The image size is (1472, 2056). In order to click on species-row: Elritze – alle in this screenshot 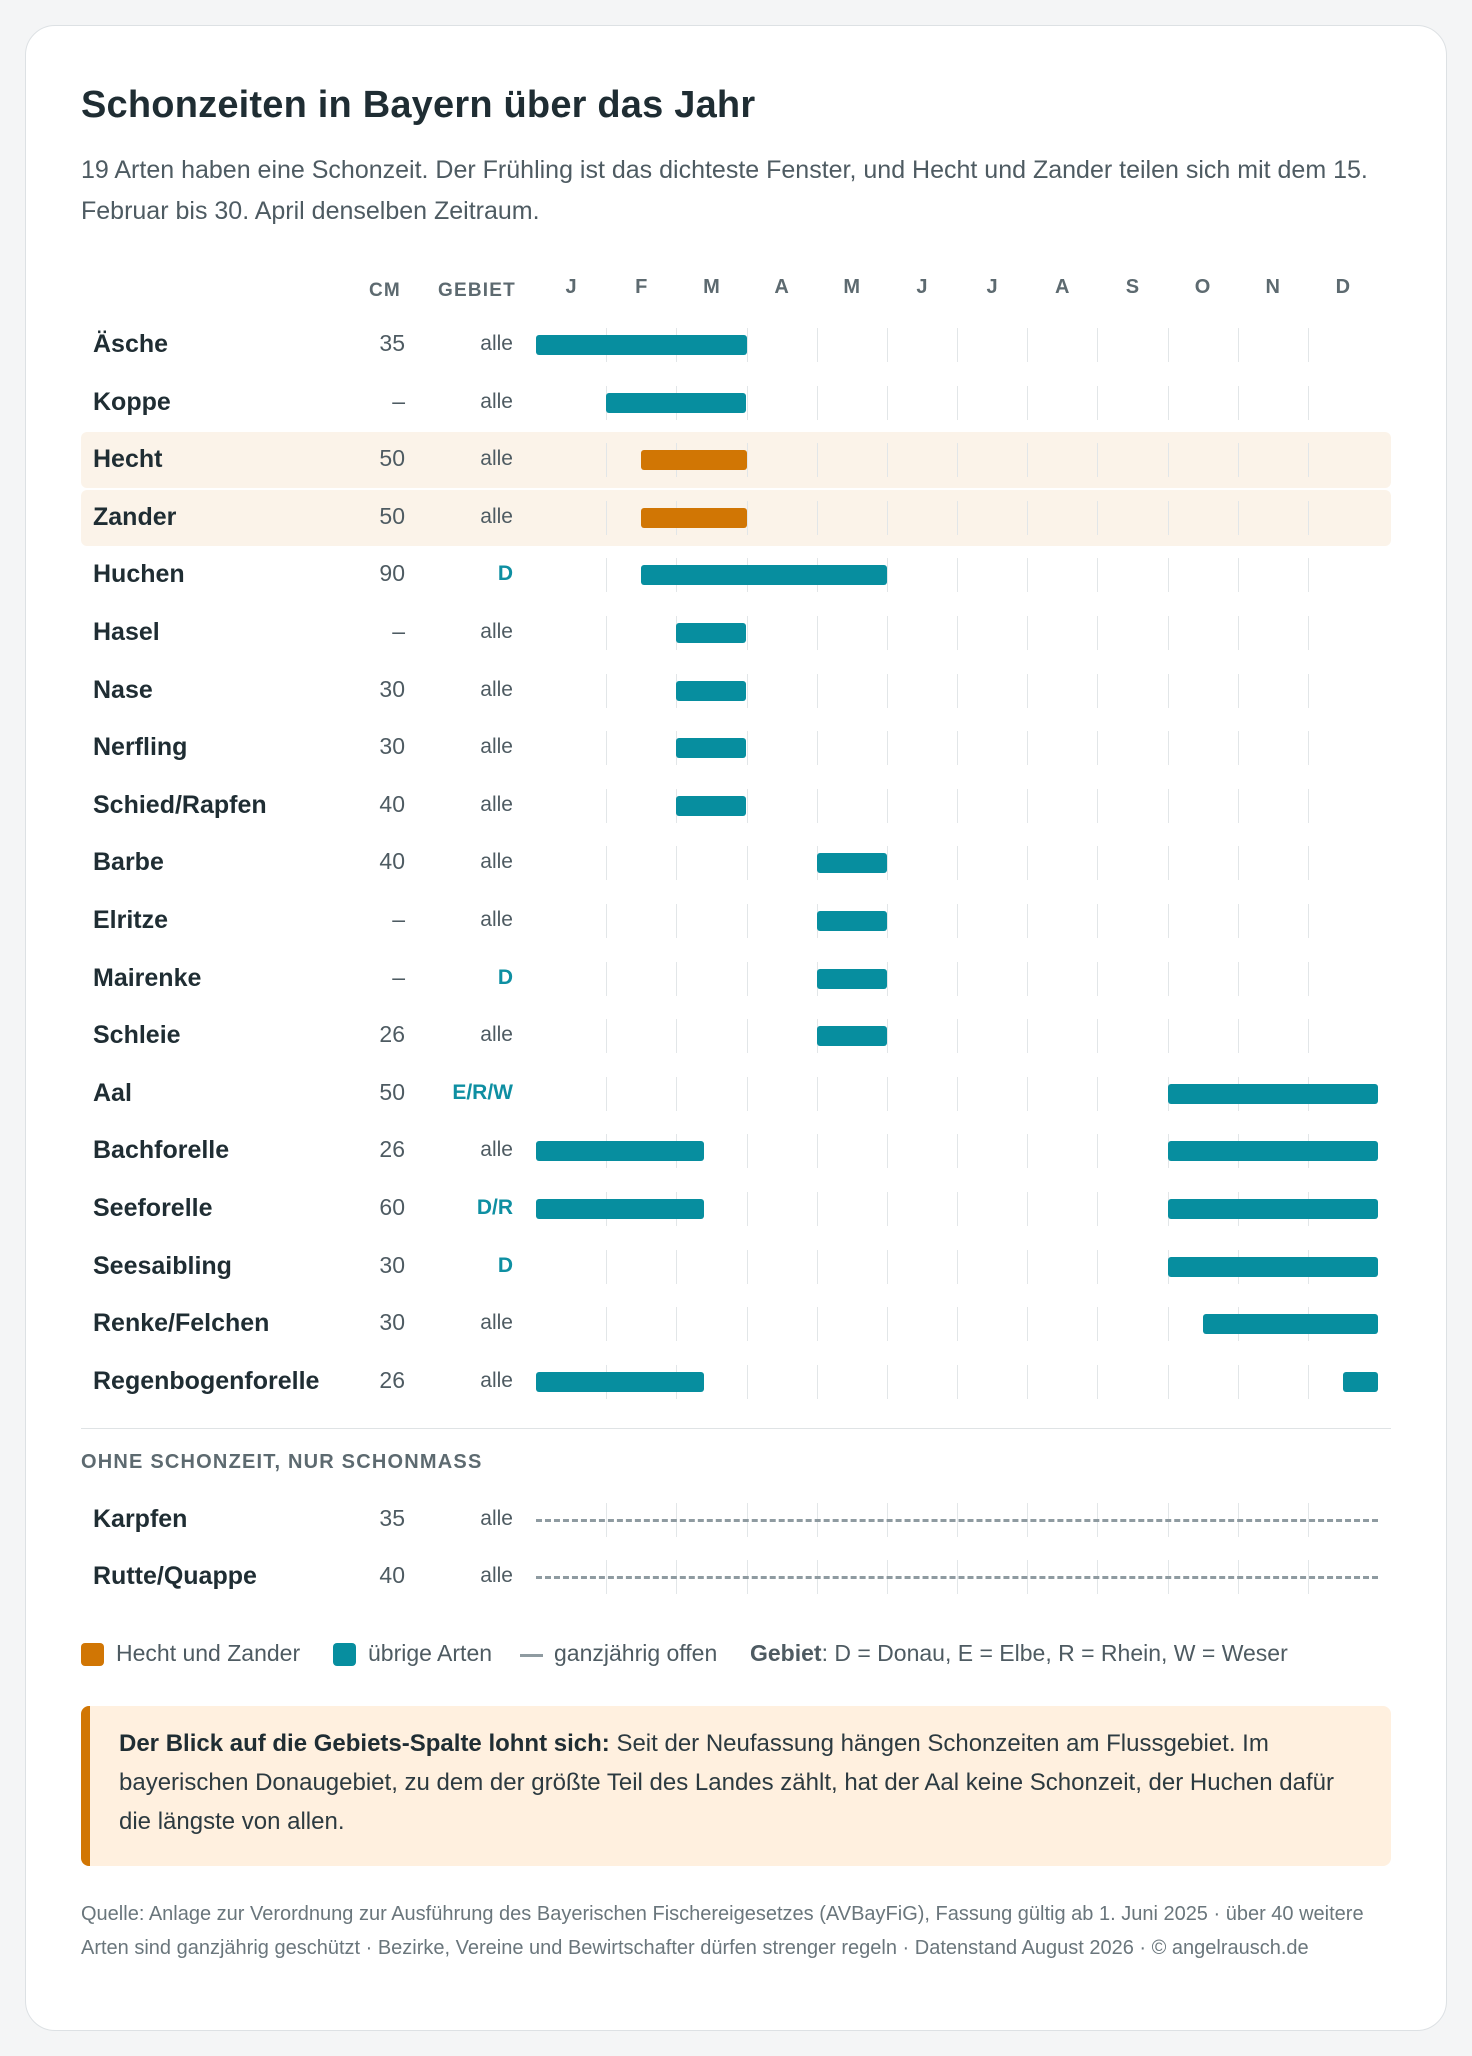, I will do `click(736, 921)`.